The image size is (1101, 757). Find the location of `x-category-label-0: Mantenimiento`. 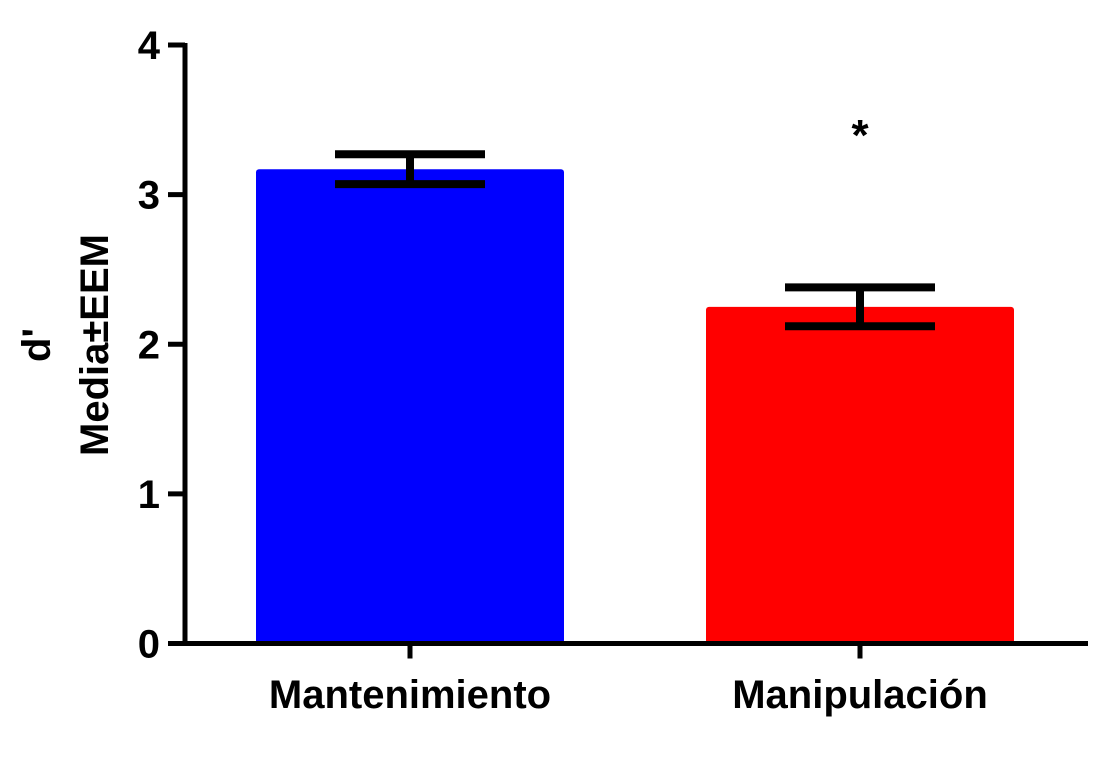

x-category-label-0: Mantenimiento is located at coordinates (410, 695).